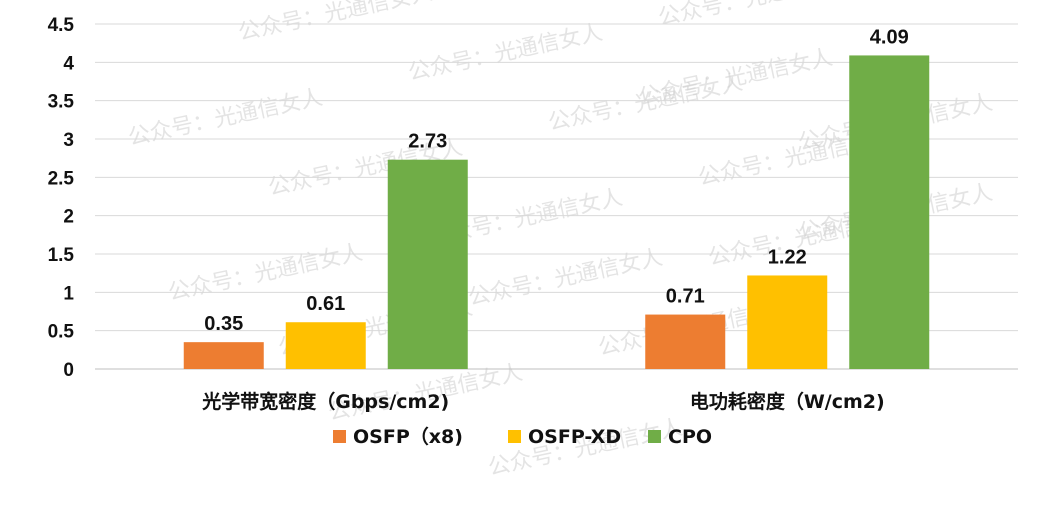 This screenshot has height=509, width=1061. I want to click on y-tick-label: 0.5, so click(61, 332).